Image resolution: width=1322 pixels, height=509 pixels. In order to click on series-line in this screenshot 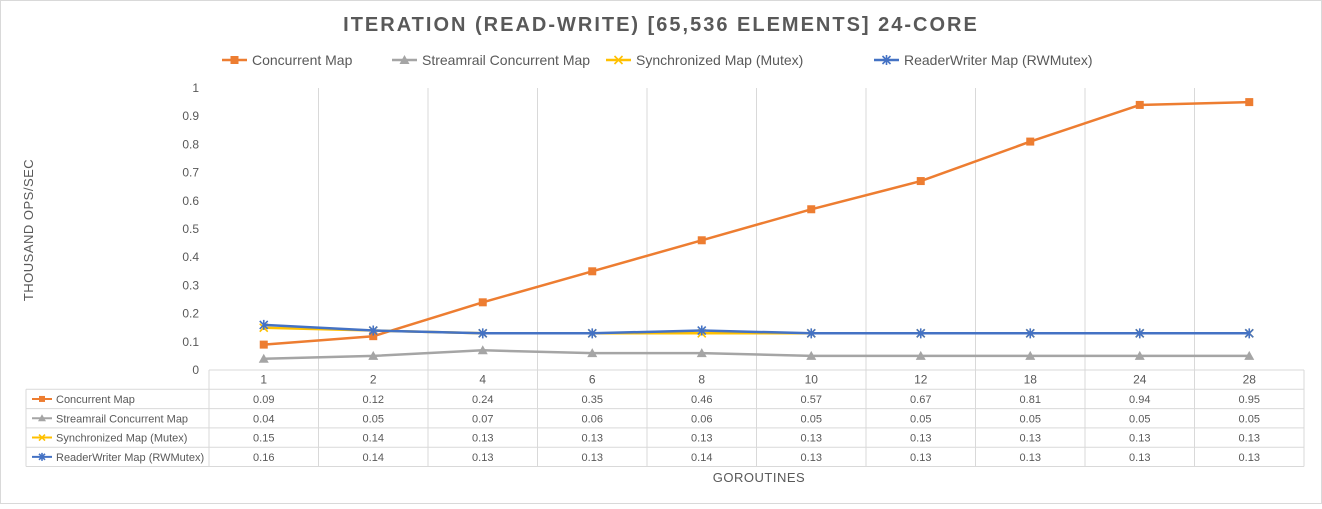, I will do `click(756, 354)`.